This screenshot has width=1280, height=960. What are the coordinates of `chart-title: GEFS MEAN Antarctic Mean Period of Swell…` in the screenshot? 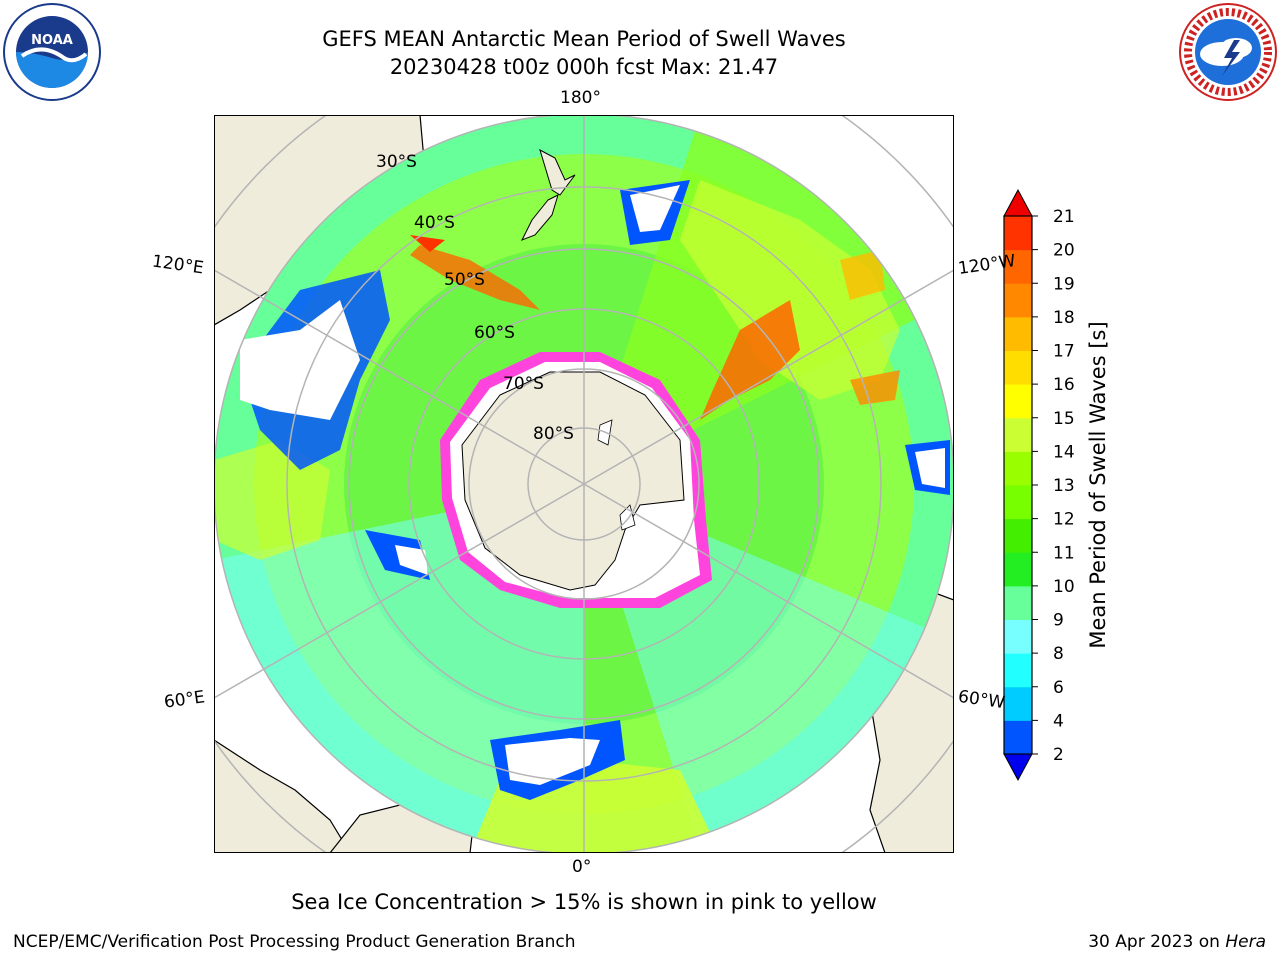 It's located at (584, 39).